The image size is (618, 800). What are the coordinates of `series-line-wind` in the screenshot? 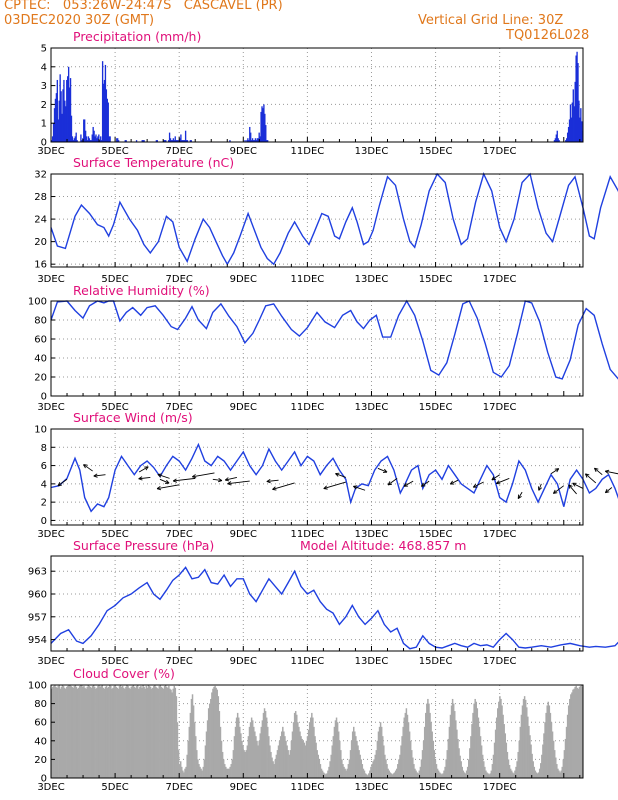 It's located at (334, 477).